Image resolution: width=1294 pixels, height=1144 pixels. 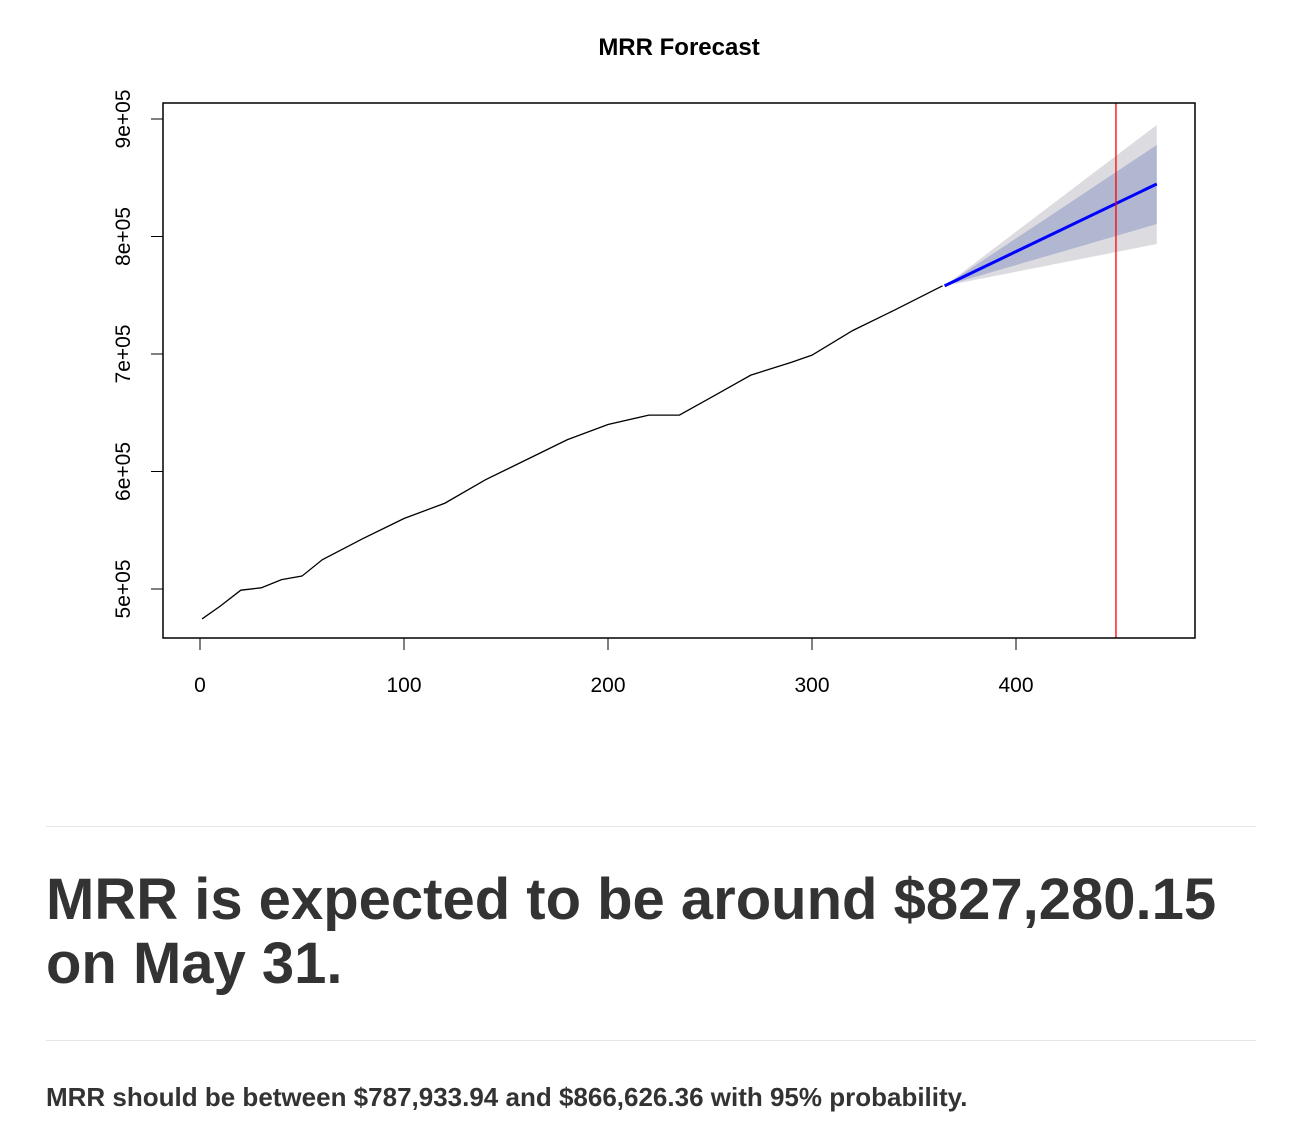 What do you see at coordinates (123, 236) in the screenshot?
I see `y-tick-label: 8e+05` at bounding box center [123, 236].